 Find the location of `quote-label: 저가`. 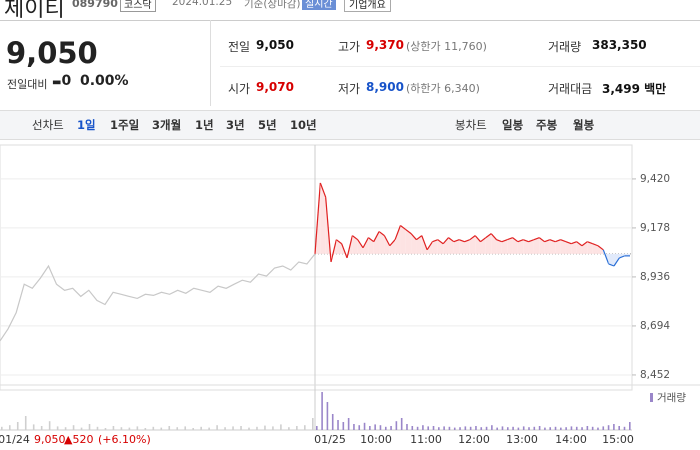

quote-label: 저가 is located at coordinates (349, 89).